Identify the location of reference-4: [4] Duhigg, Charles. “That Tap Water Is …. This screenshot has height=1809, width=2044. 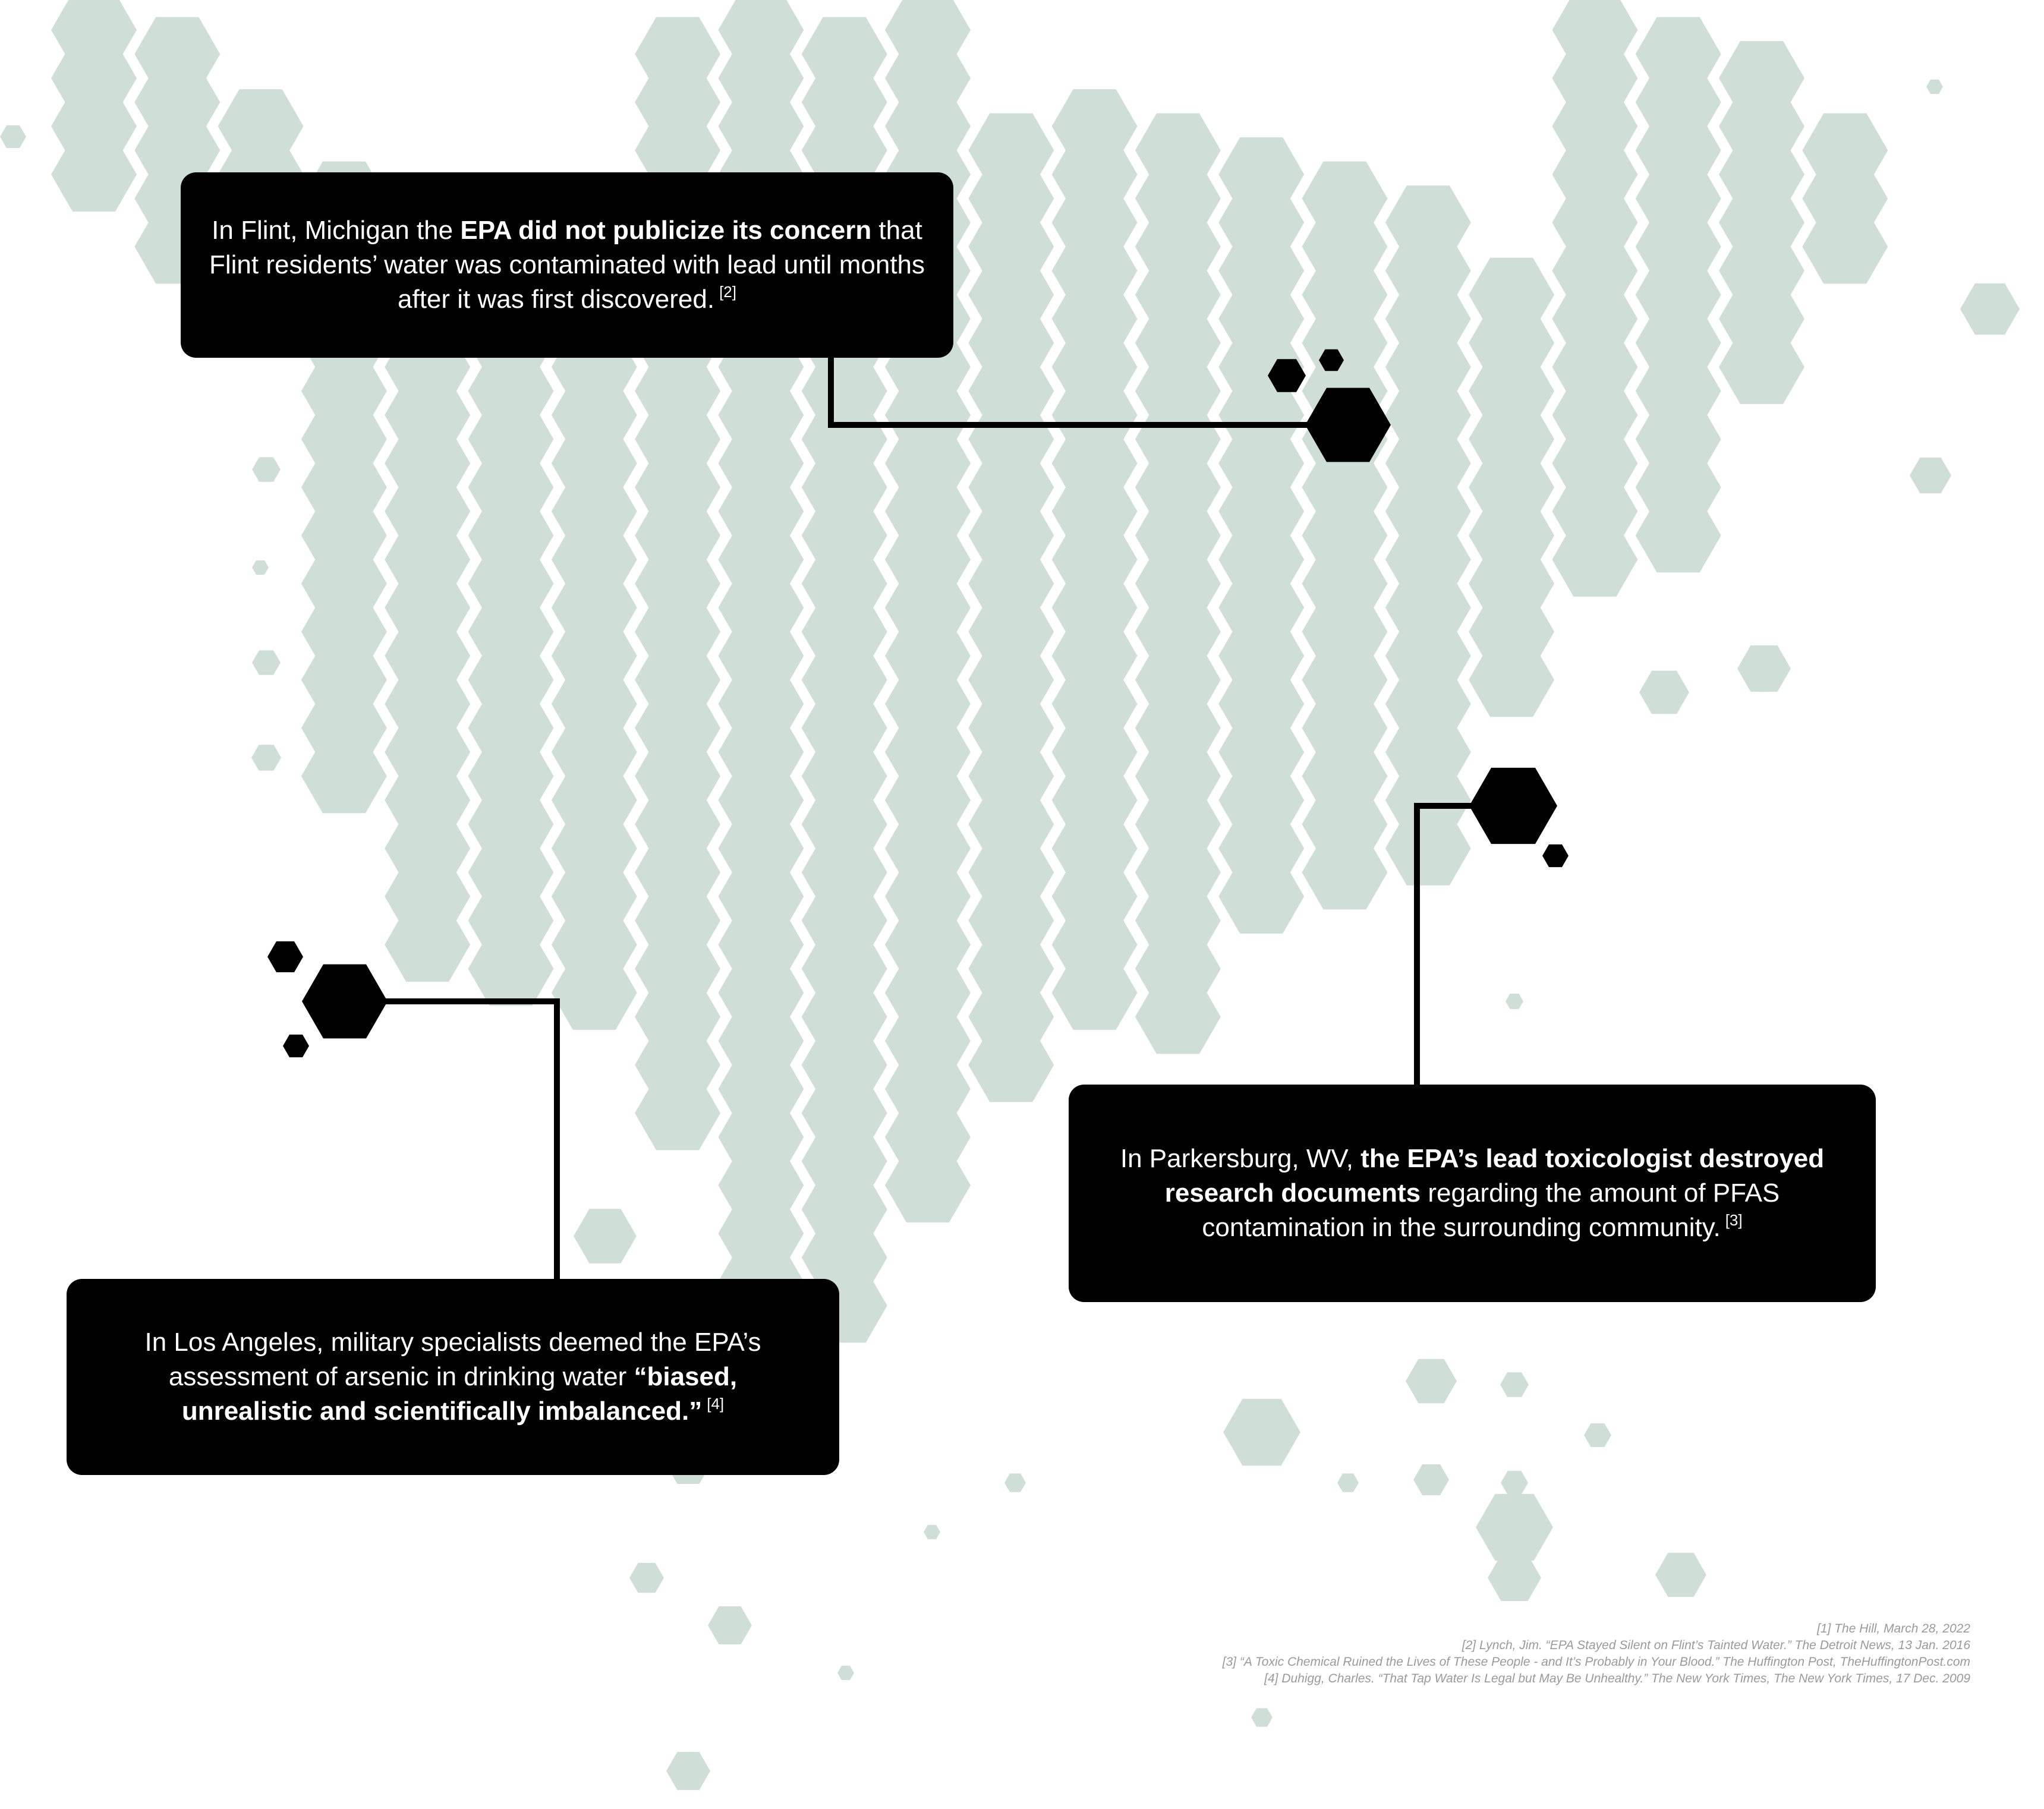
(1617, 1678).